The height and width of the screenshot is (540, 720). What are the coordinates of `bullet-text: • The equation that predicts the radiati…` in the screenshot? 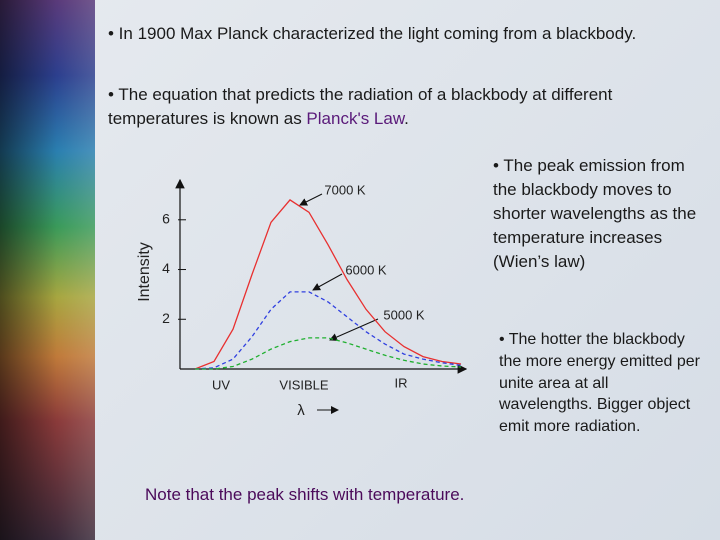 It's located at (360, 106).